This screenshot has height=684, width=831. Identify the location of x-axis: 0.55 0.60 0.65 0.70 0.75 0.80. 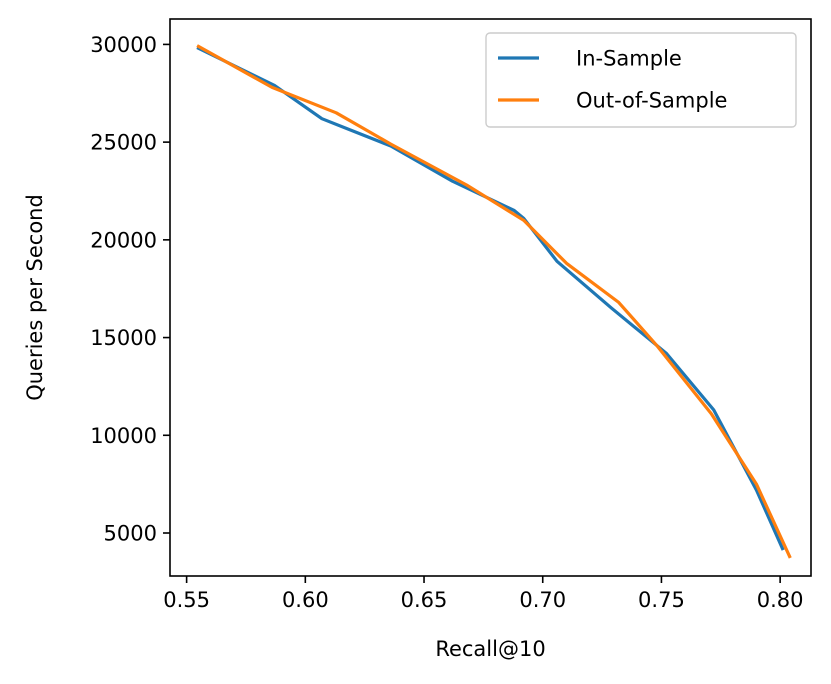
(483, 594).